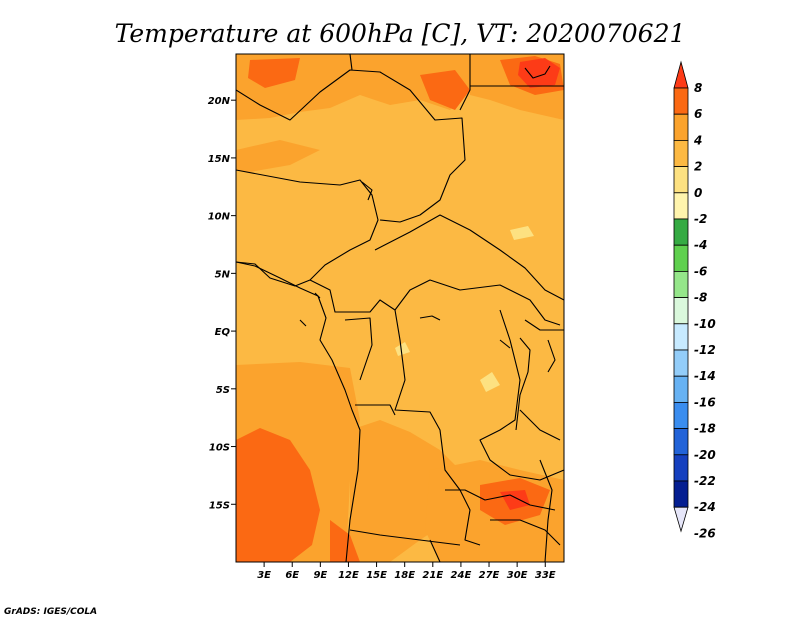  Describe the element at coordinates (219, 159) in the screenshot. I see `lat-tick-label: 15N` at that location.